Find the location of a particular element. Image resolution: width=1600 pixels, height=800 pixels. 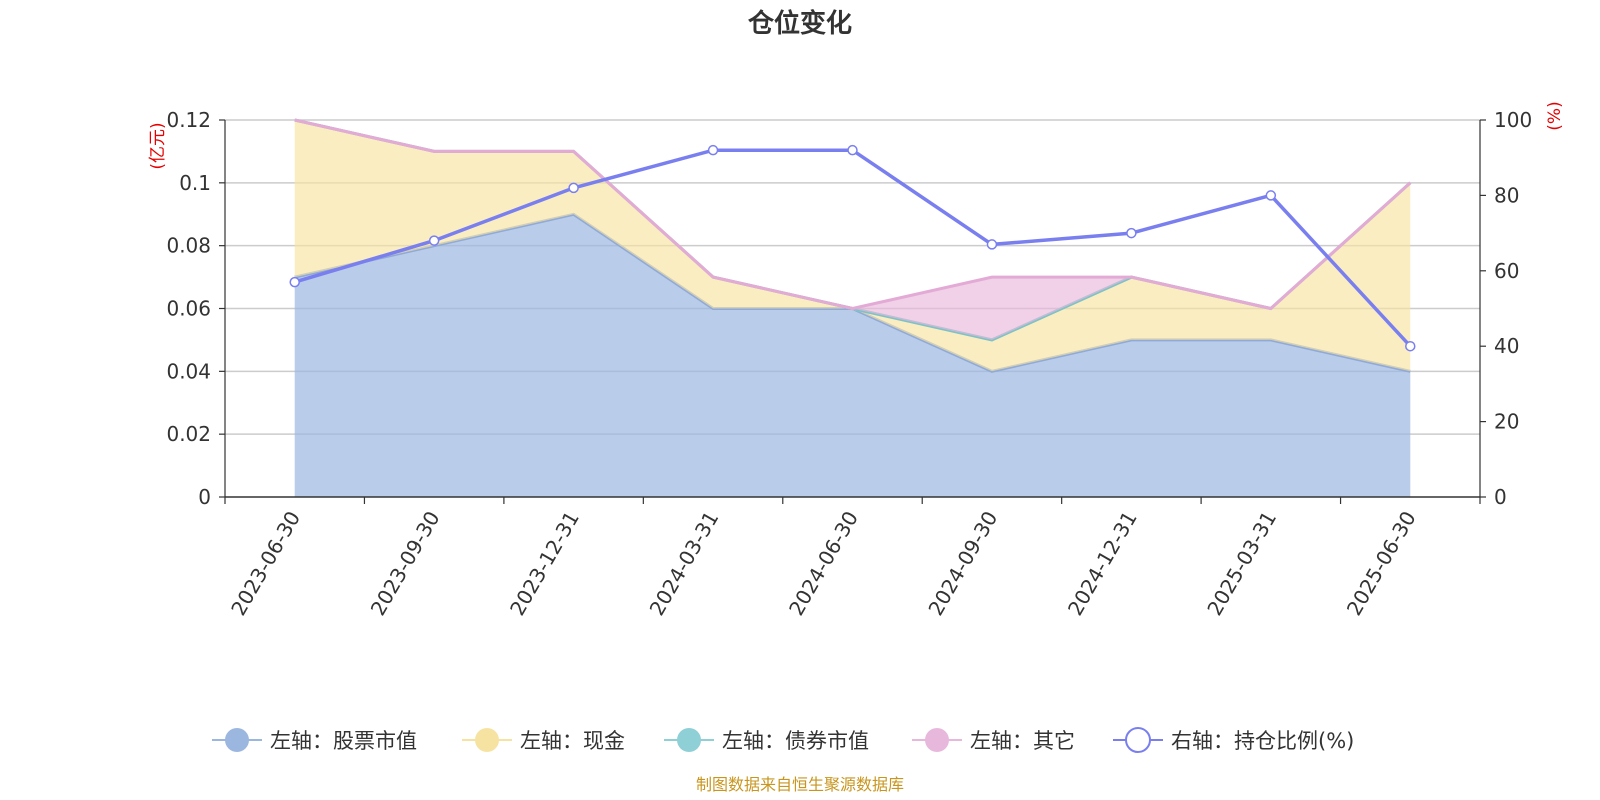

x-tick-label: 2025-03-31 is located at coordinates (1241, 563).